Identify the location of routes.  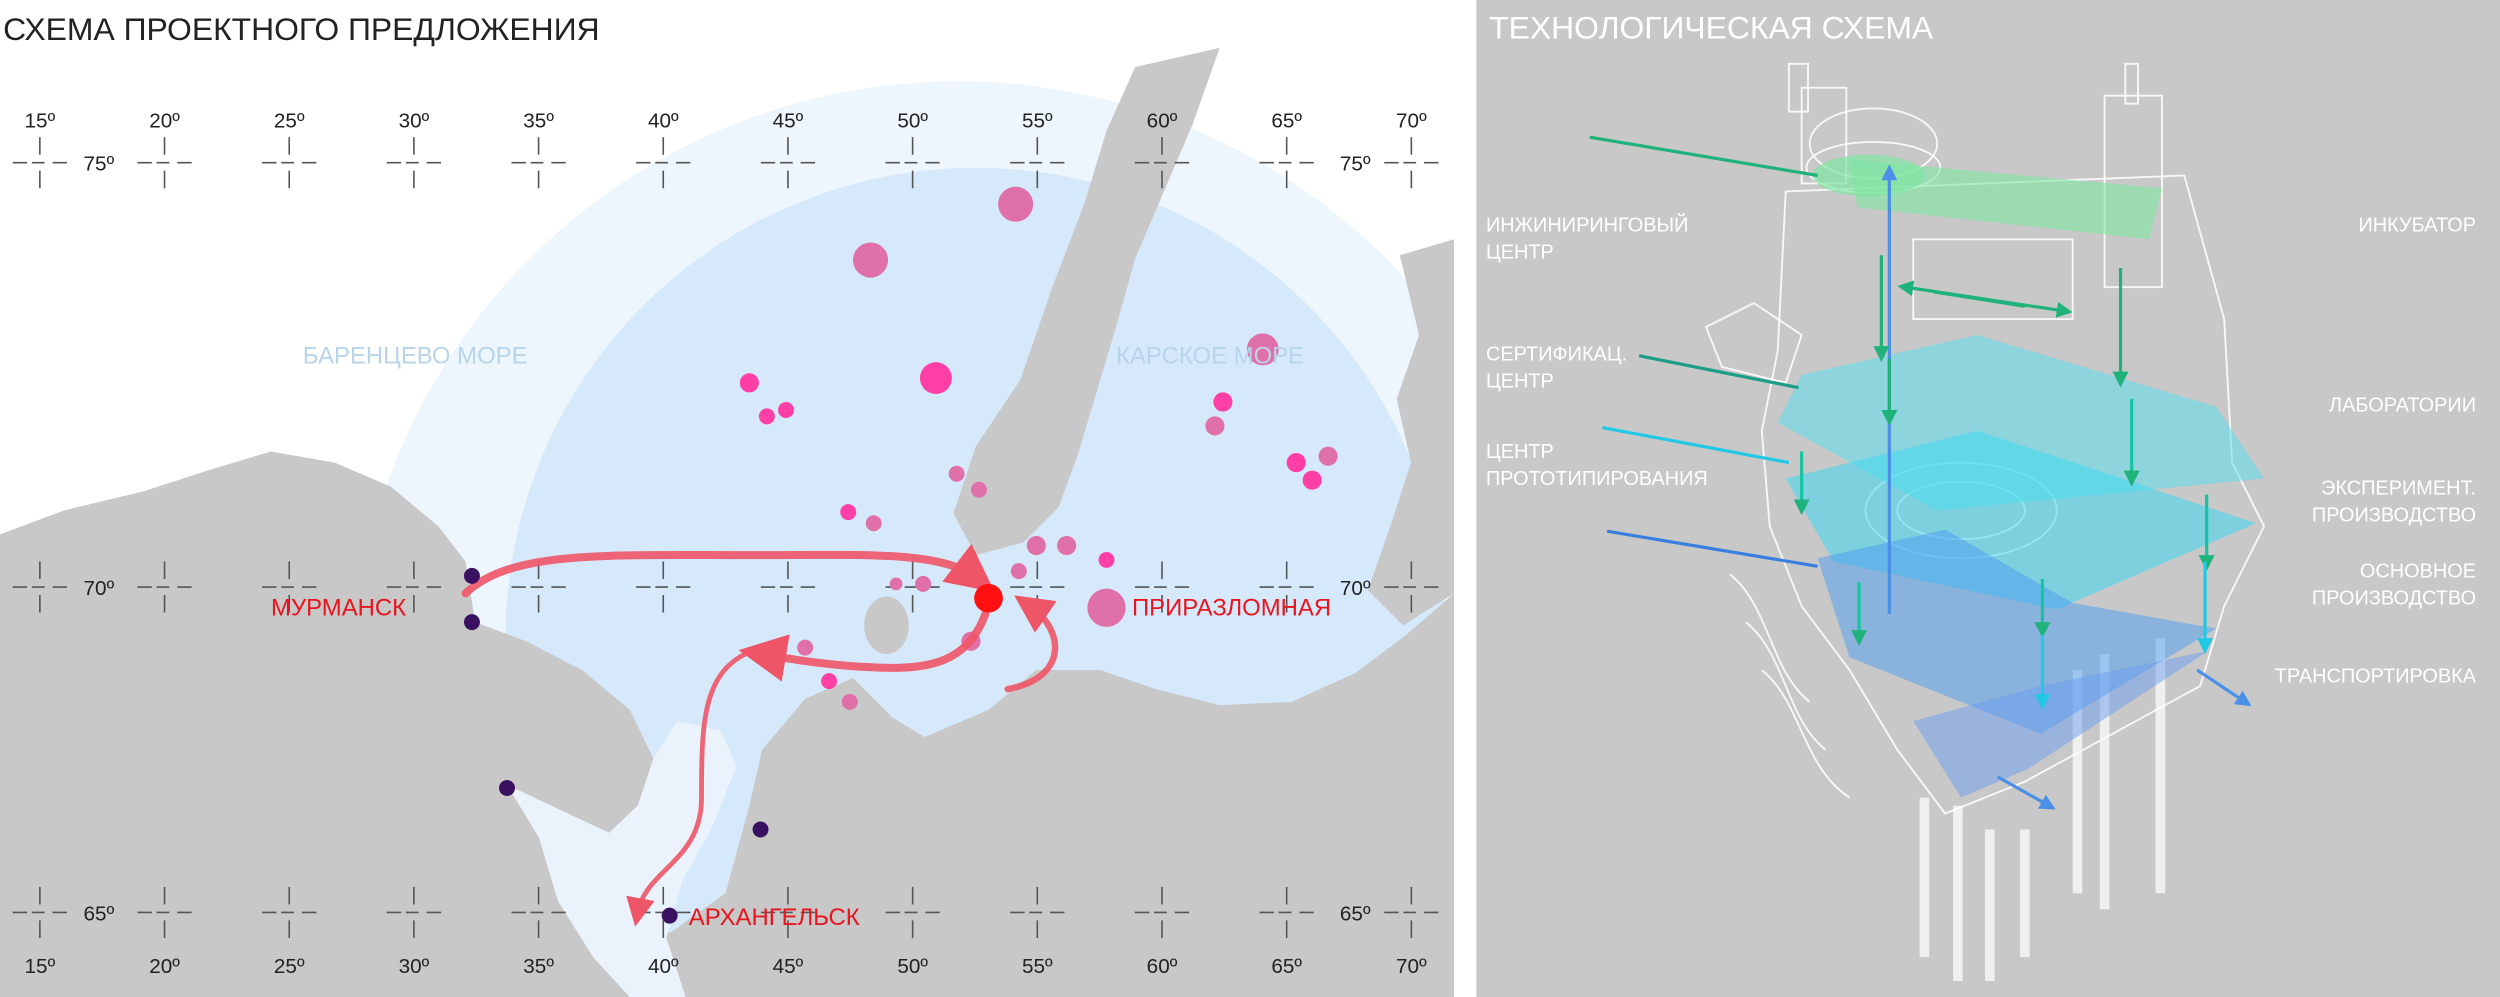
(760, 735).